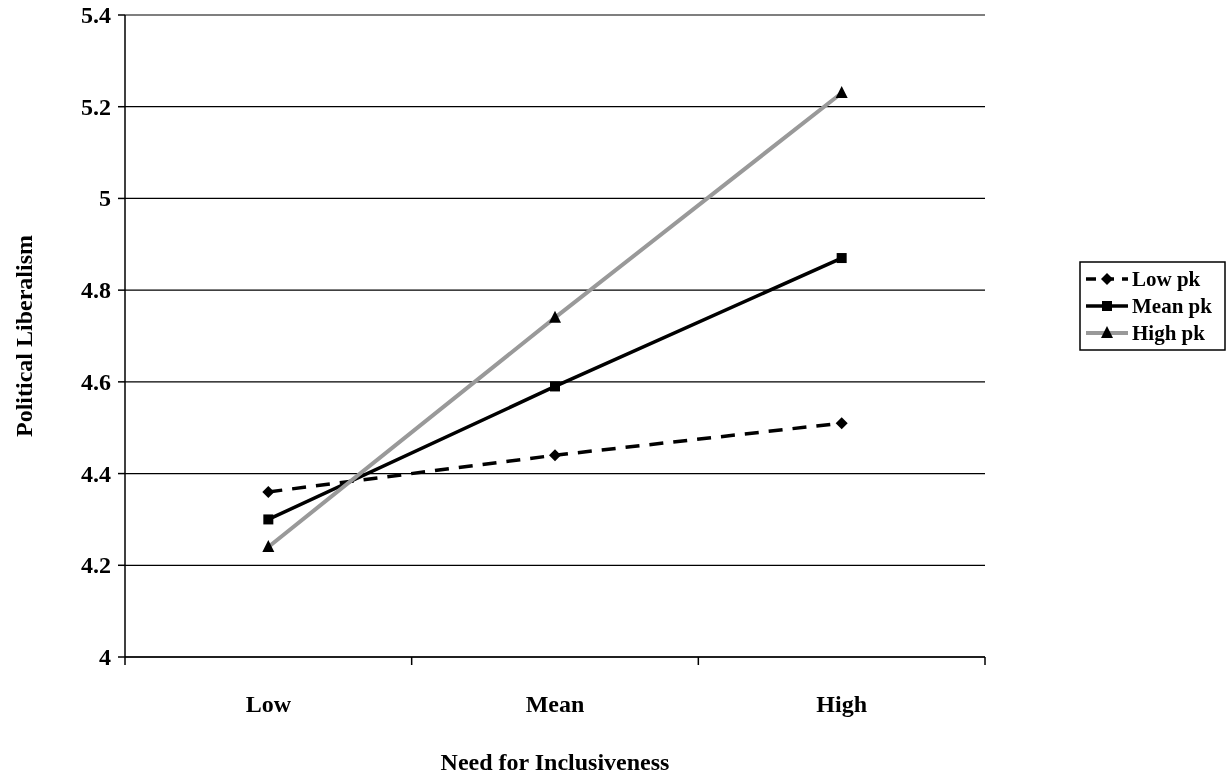 Image resolution: width=1232 pixels, height=777 pixels. I want to click on y-tick-label: 4.8, so click(96, 290).